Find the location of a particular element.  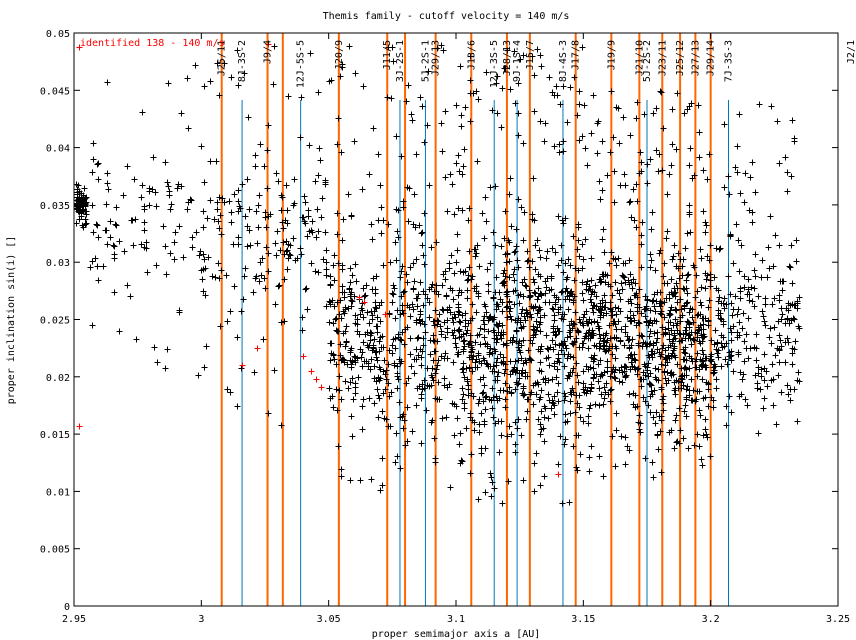

identified-point is located at coordinates (257, 348).